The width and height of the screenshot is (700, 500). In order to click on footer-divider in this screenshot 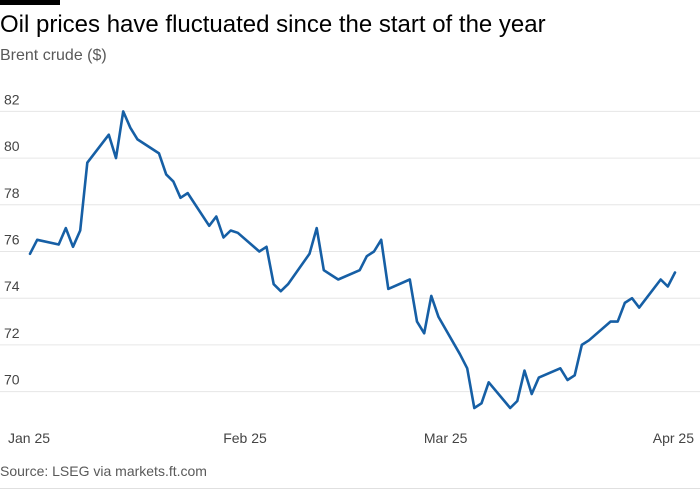, I will do `click(350, 488)`.